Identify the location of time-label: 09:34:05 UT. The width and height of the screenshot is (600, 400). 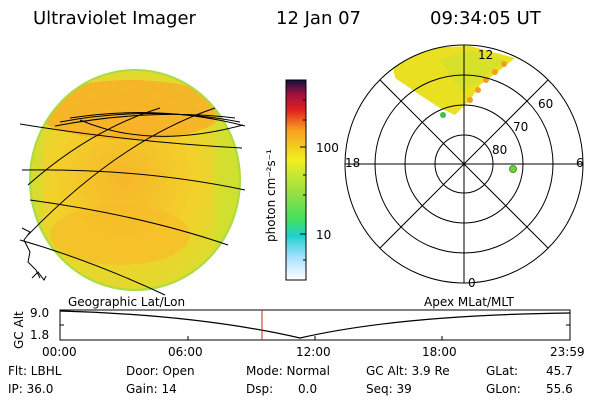
(485, 18).